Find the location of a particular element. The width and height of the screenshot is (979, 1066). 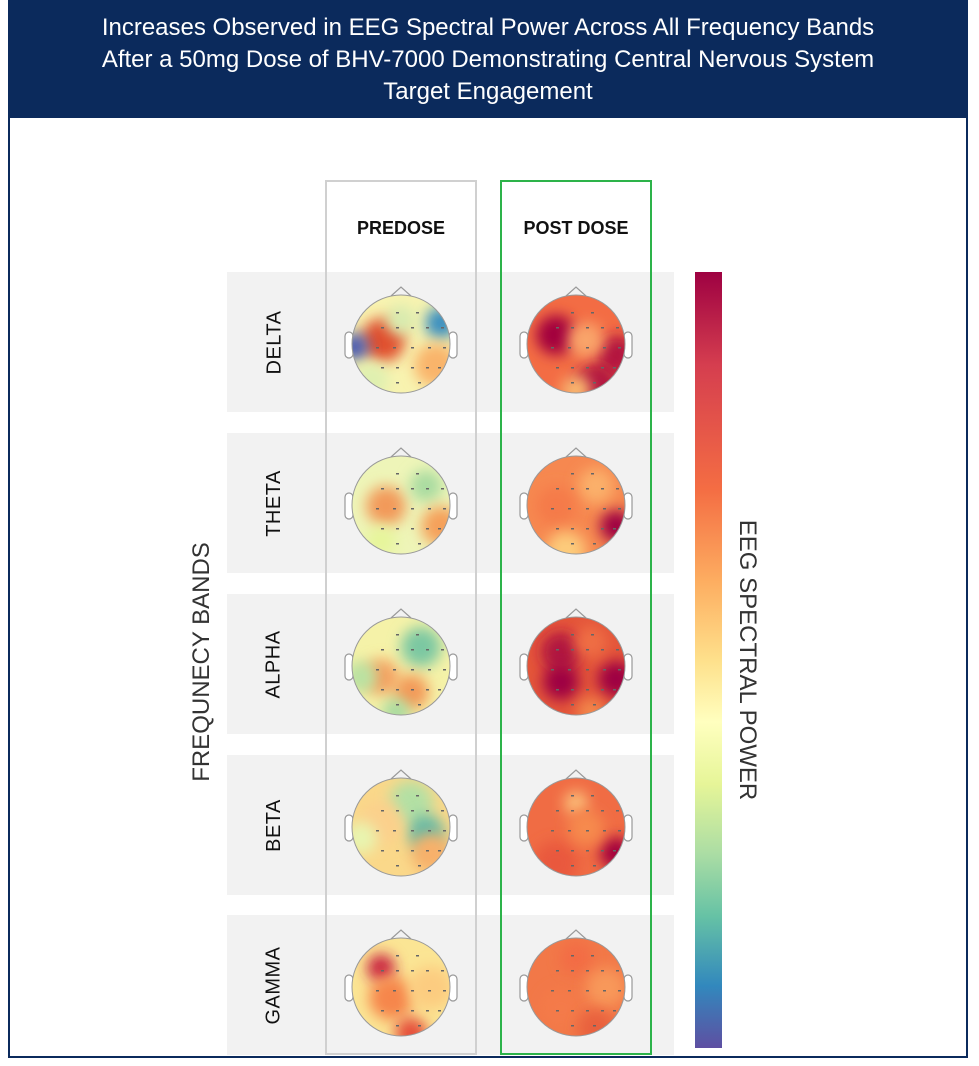

colorbar is located at coordinates (708, 660).